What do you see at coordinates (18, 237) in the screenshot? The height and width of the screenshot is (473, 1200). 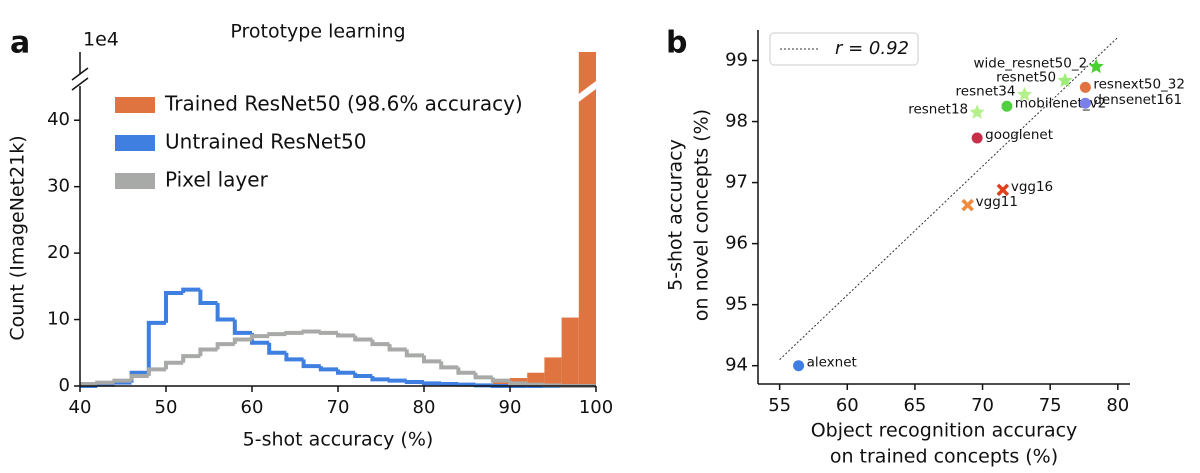 I see `y-axis-label: Count (ImageNet21k)` at bounding box center [18, 237].